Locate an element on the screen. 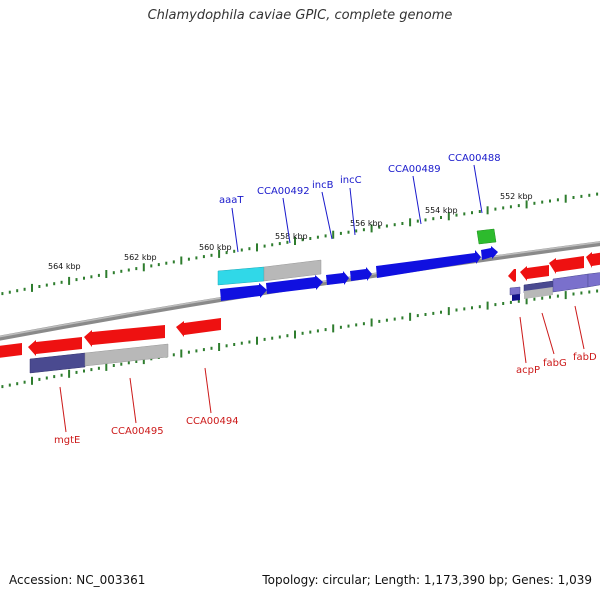 The image size is (600, 600). kbp-label-558: 558 kbp is located at coordinates (291, 236).